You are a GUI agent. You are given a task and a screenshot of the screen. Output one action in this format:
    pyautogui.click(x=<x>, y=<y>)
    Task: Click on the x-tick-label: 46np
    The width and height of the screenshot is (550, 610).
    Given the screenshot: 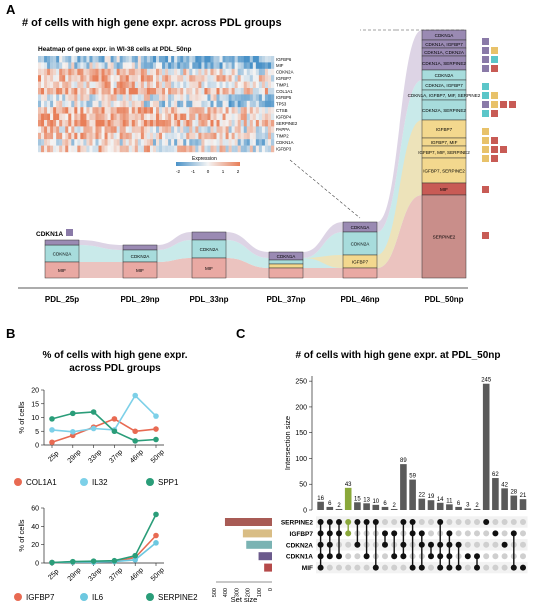 What is the action you would take?
    pyautogui.click(x=137, y=457)
    